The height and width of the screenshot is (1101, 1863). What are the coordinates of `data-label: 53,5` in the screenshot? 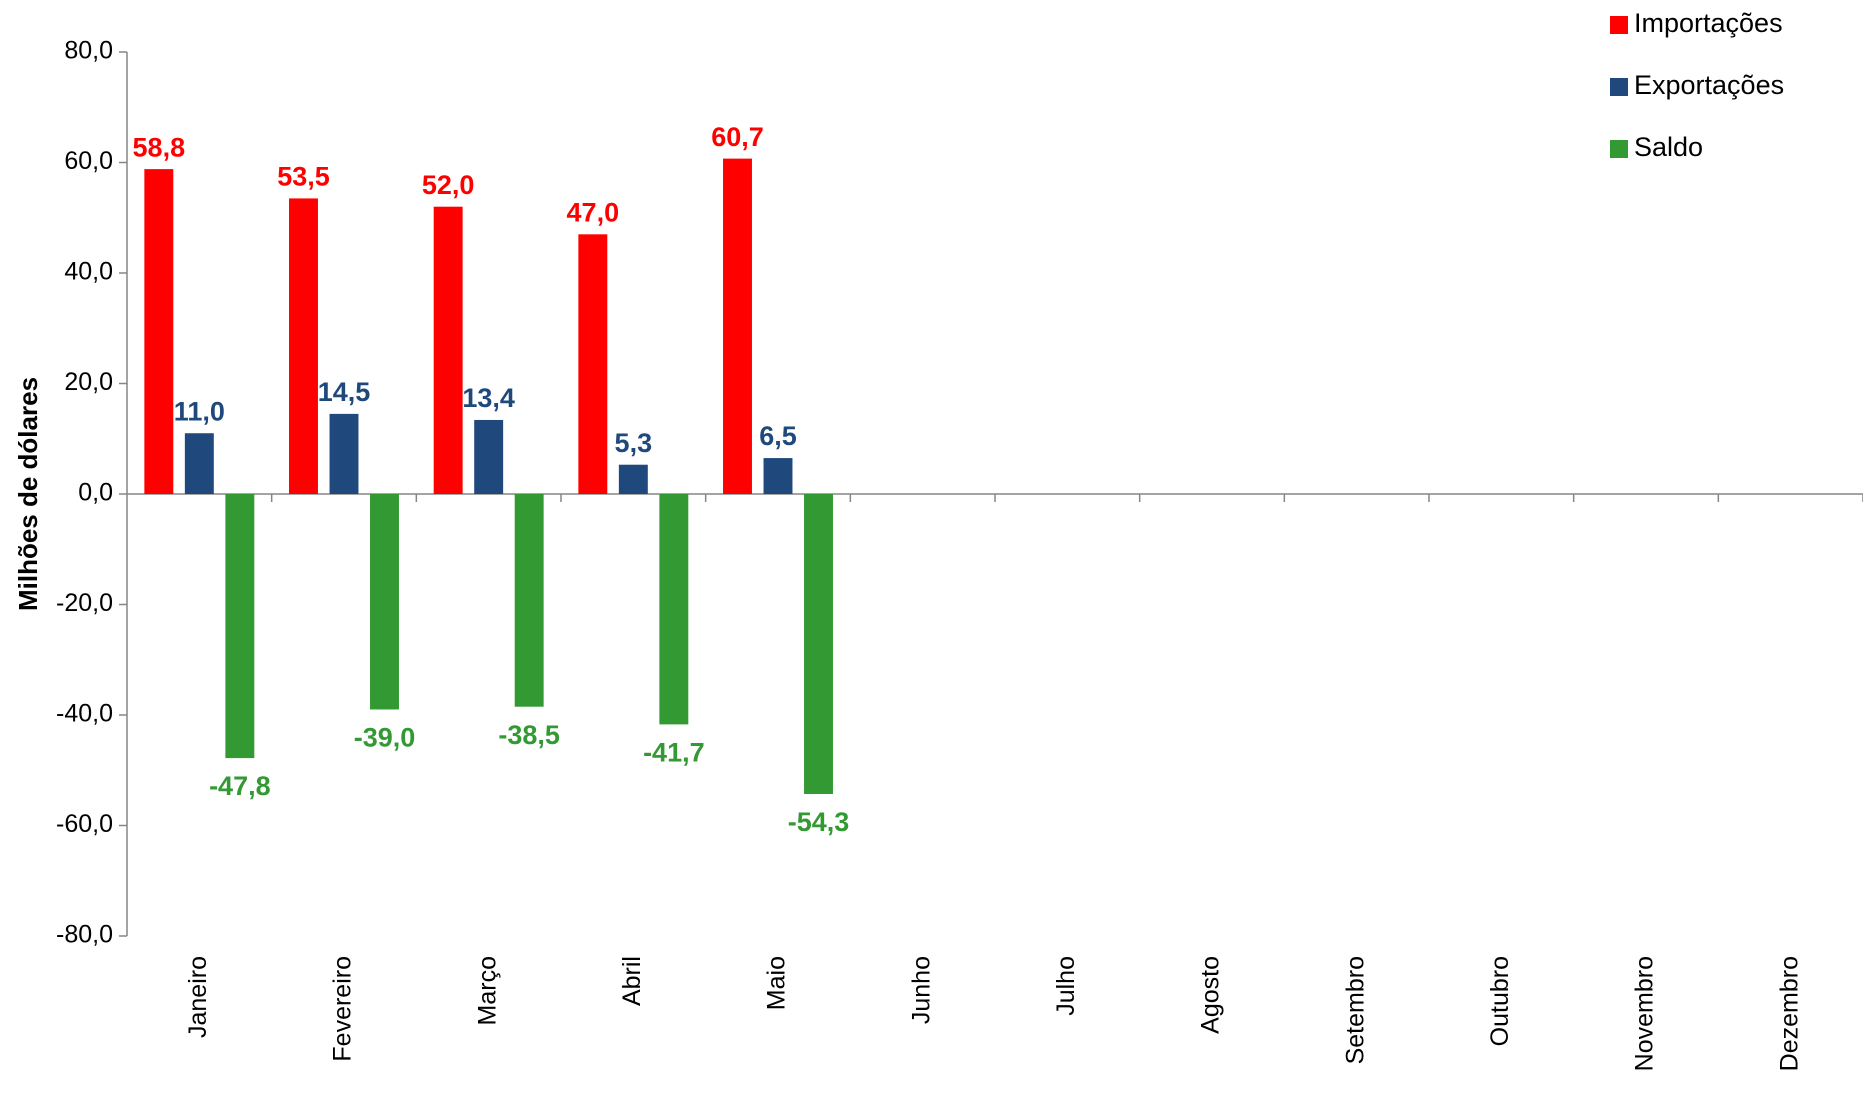 It's located at (303, 177).